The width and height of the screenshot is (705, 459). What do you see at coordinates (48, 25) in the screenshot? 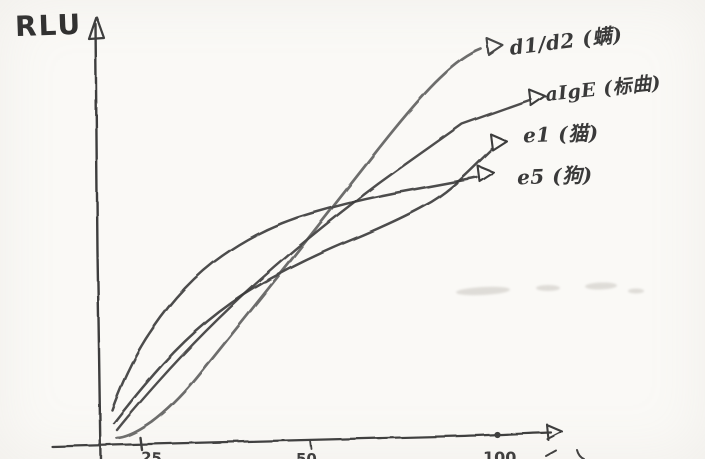
I see `y-axis-label: RLU` at bounding box center [48, 25].